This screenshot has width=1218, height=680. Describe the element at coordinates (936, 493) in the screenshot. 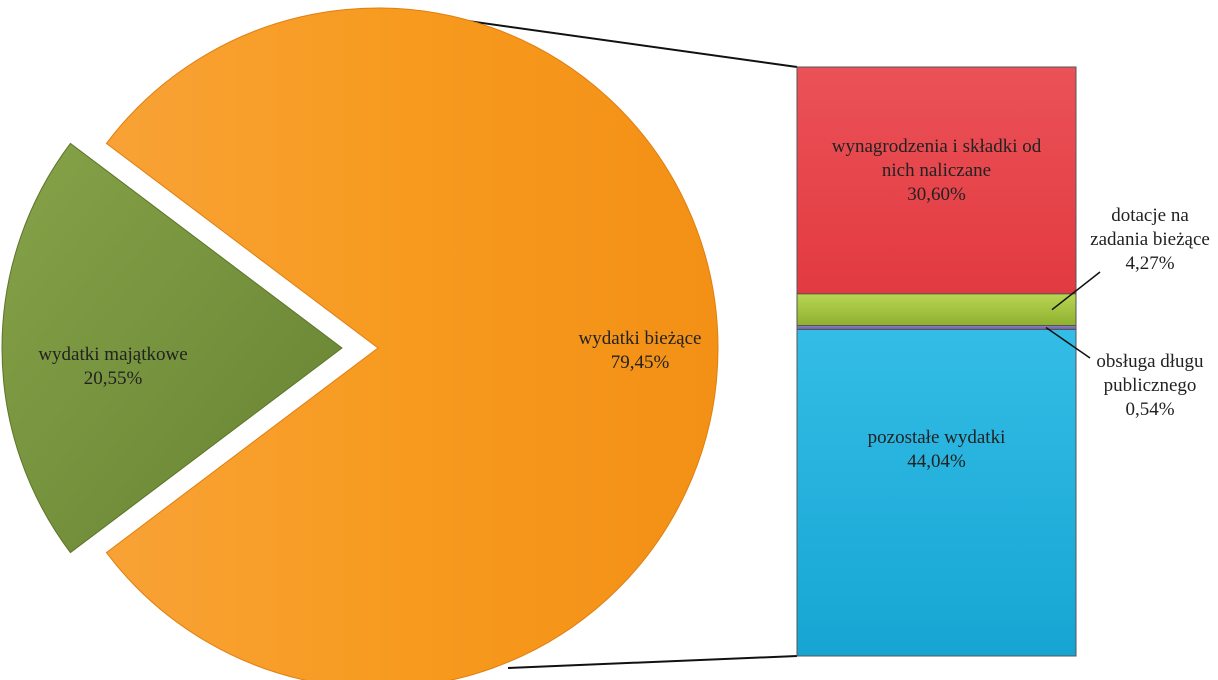

I see `bar-segment-pozostale-wydatki` at that location.